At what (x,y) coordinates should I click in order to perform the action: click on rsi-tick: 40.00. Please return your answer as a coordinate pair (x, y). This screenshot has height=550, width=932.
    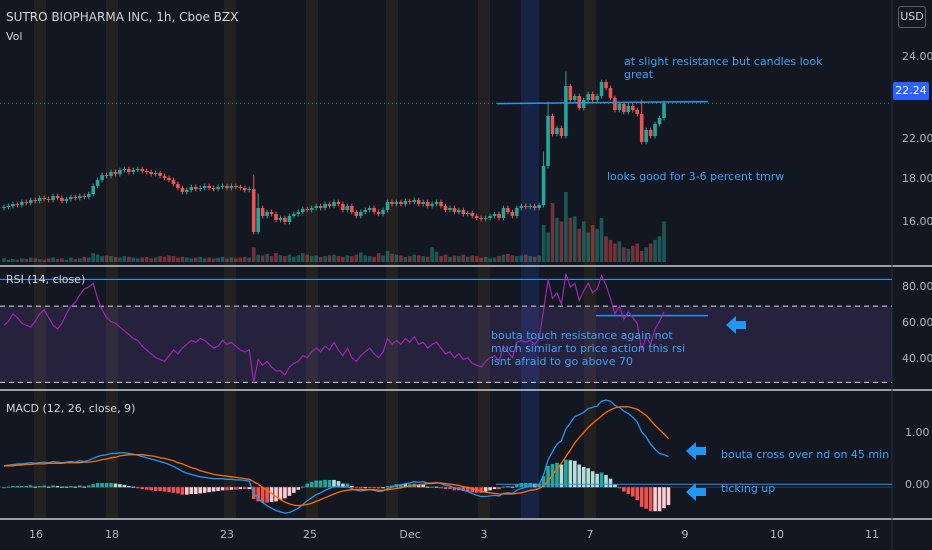
    Looking at the image, I should click on (917, 358).